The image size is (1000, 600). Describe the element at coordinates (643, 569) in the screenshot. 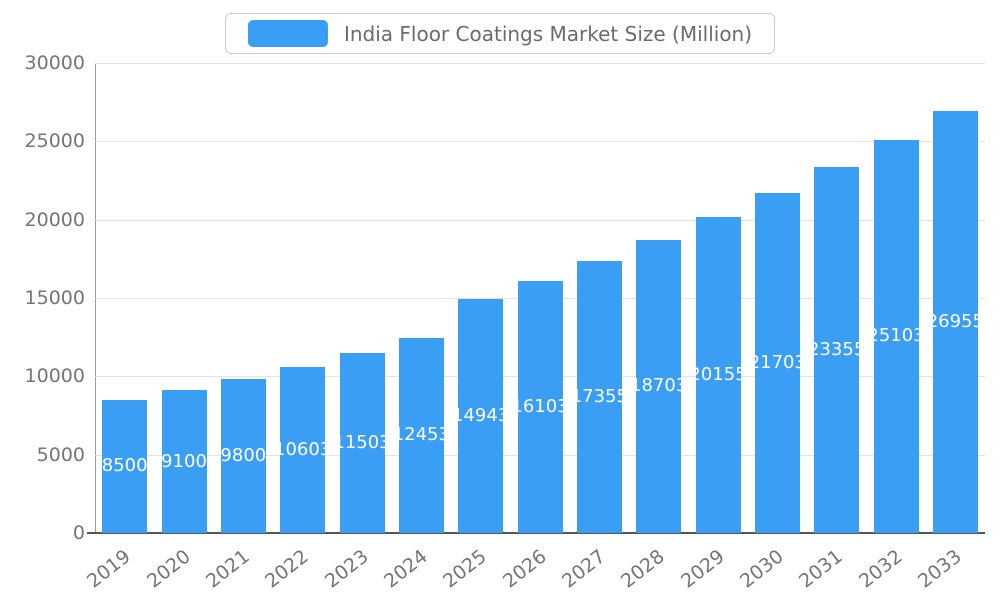

I see `x-axis-tick-label: 2028` at that location.